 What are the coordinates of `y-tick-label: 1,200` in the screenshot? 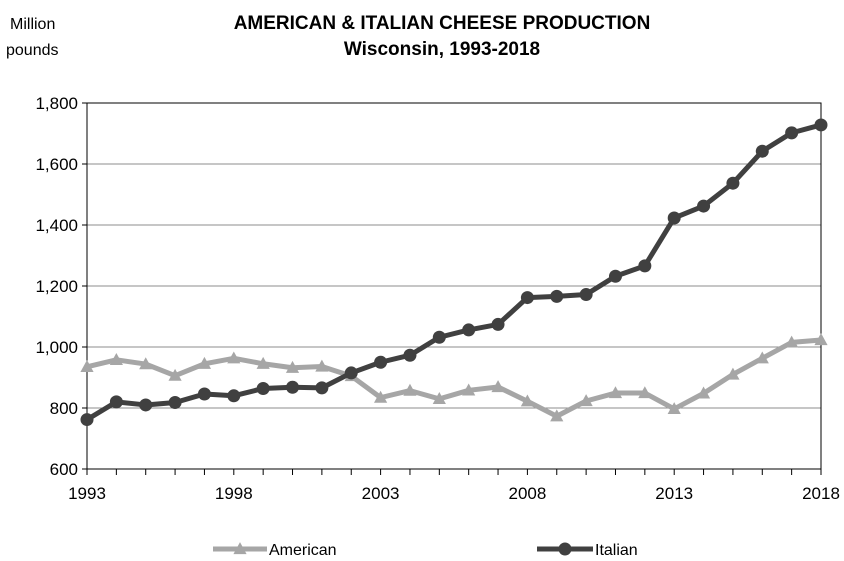 It's located at (56, 286).